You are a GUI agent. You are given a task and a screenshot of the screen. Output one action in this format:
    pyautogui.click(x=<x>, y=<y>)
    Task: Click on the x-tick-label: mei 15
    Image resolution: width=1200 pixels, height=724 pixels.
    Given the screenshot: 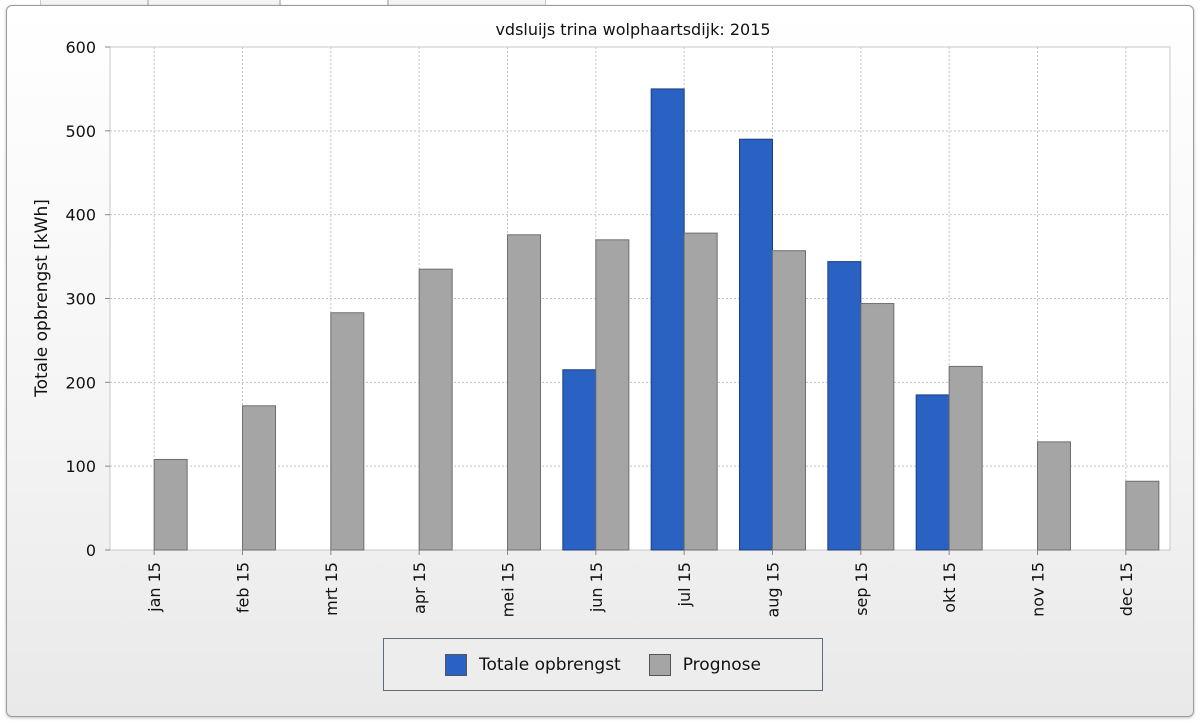 What is the action you would take?
    pyautogui.click(x=508, y=589)
    